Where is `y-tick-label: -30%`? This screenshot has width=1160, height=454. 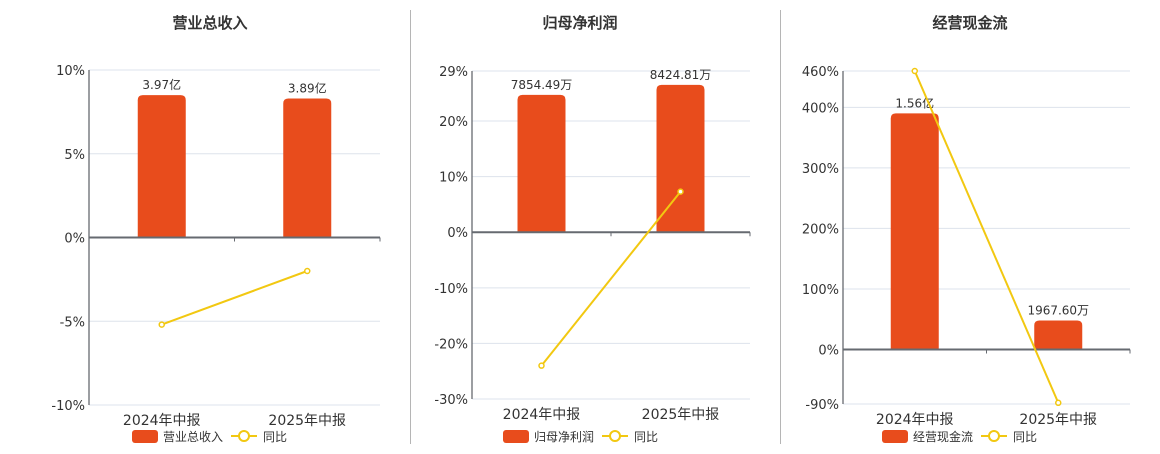
y-tick-label: -30% is located at coordinates (451, 400).